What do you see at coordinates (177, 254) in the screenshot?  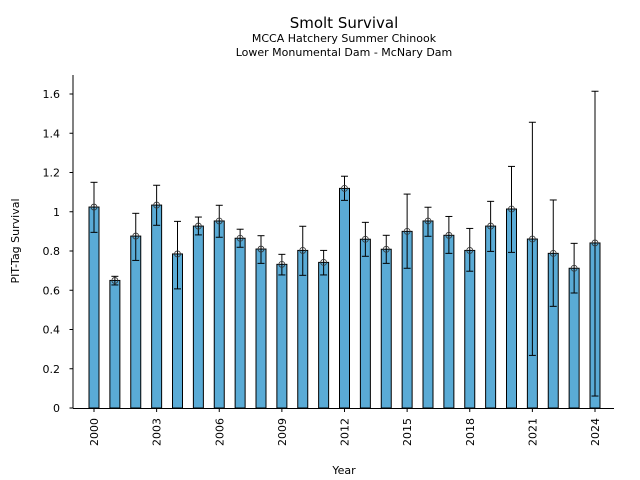 I see `point-marker-2004` at bounding box center [177, 254].